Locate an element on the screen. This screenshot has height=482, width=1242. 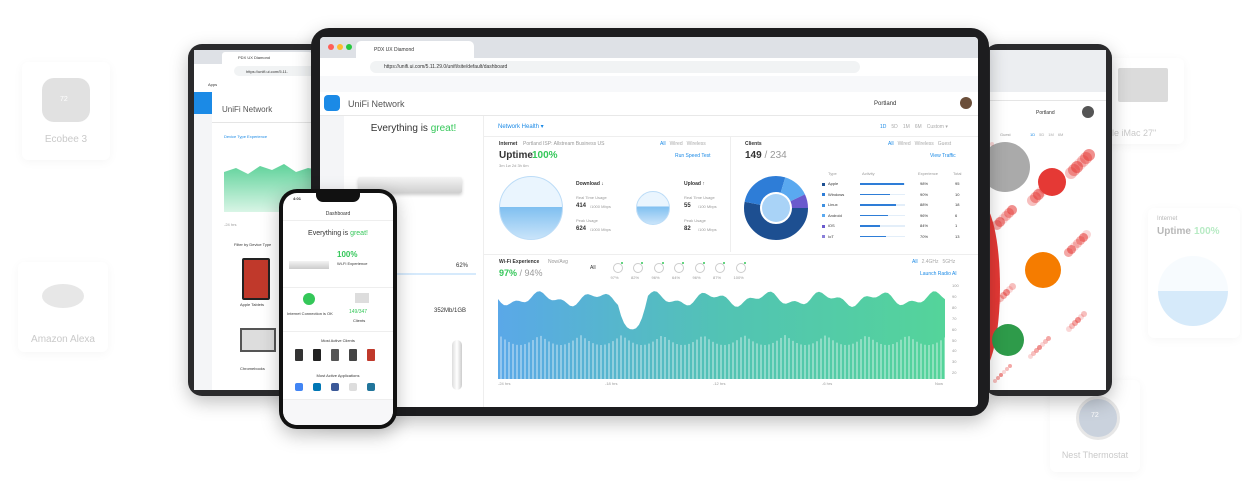
activity-track is located at coordinates (882, 226).